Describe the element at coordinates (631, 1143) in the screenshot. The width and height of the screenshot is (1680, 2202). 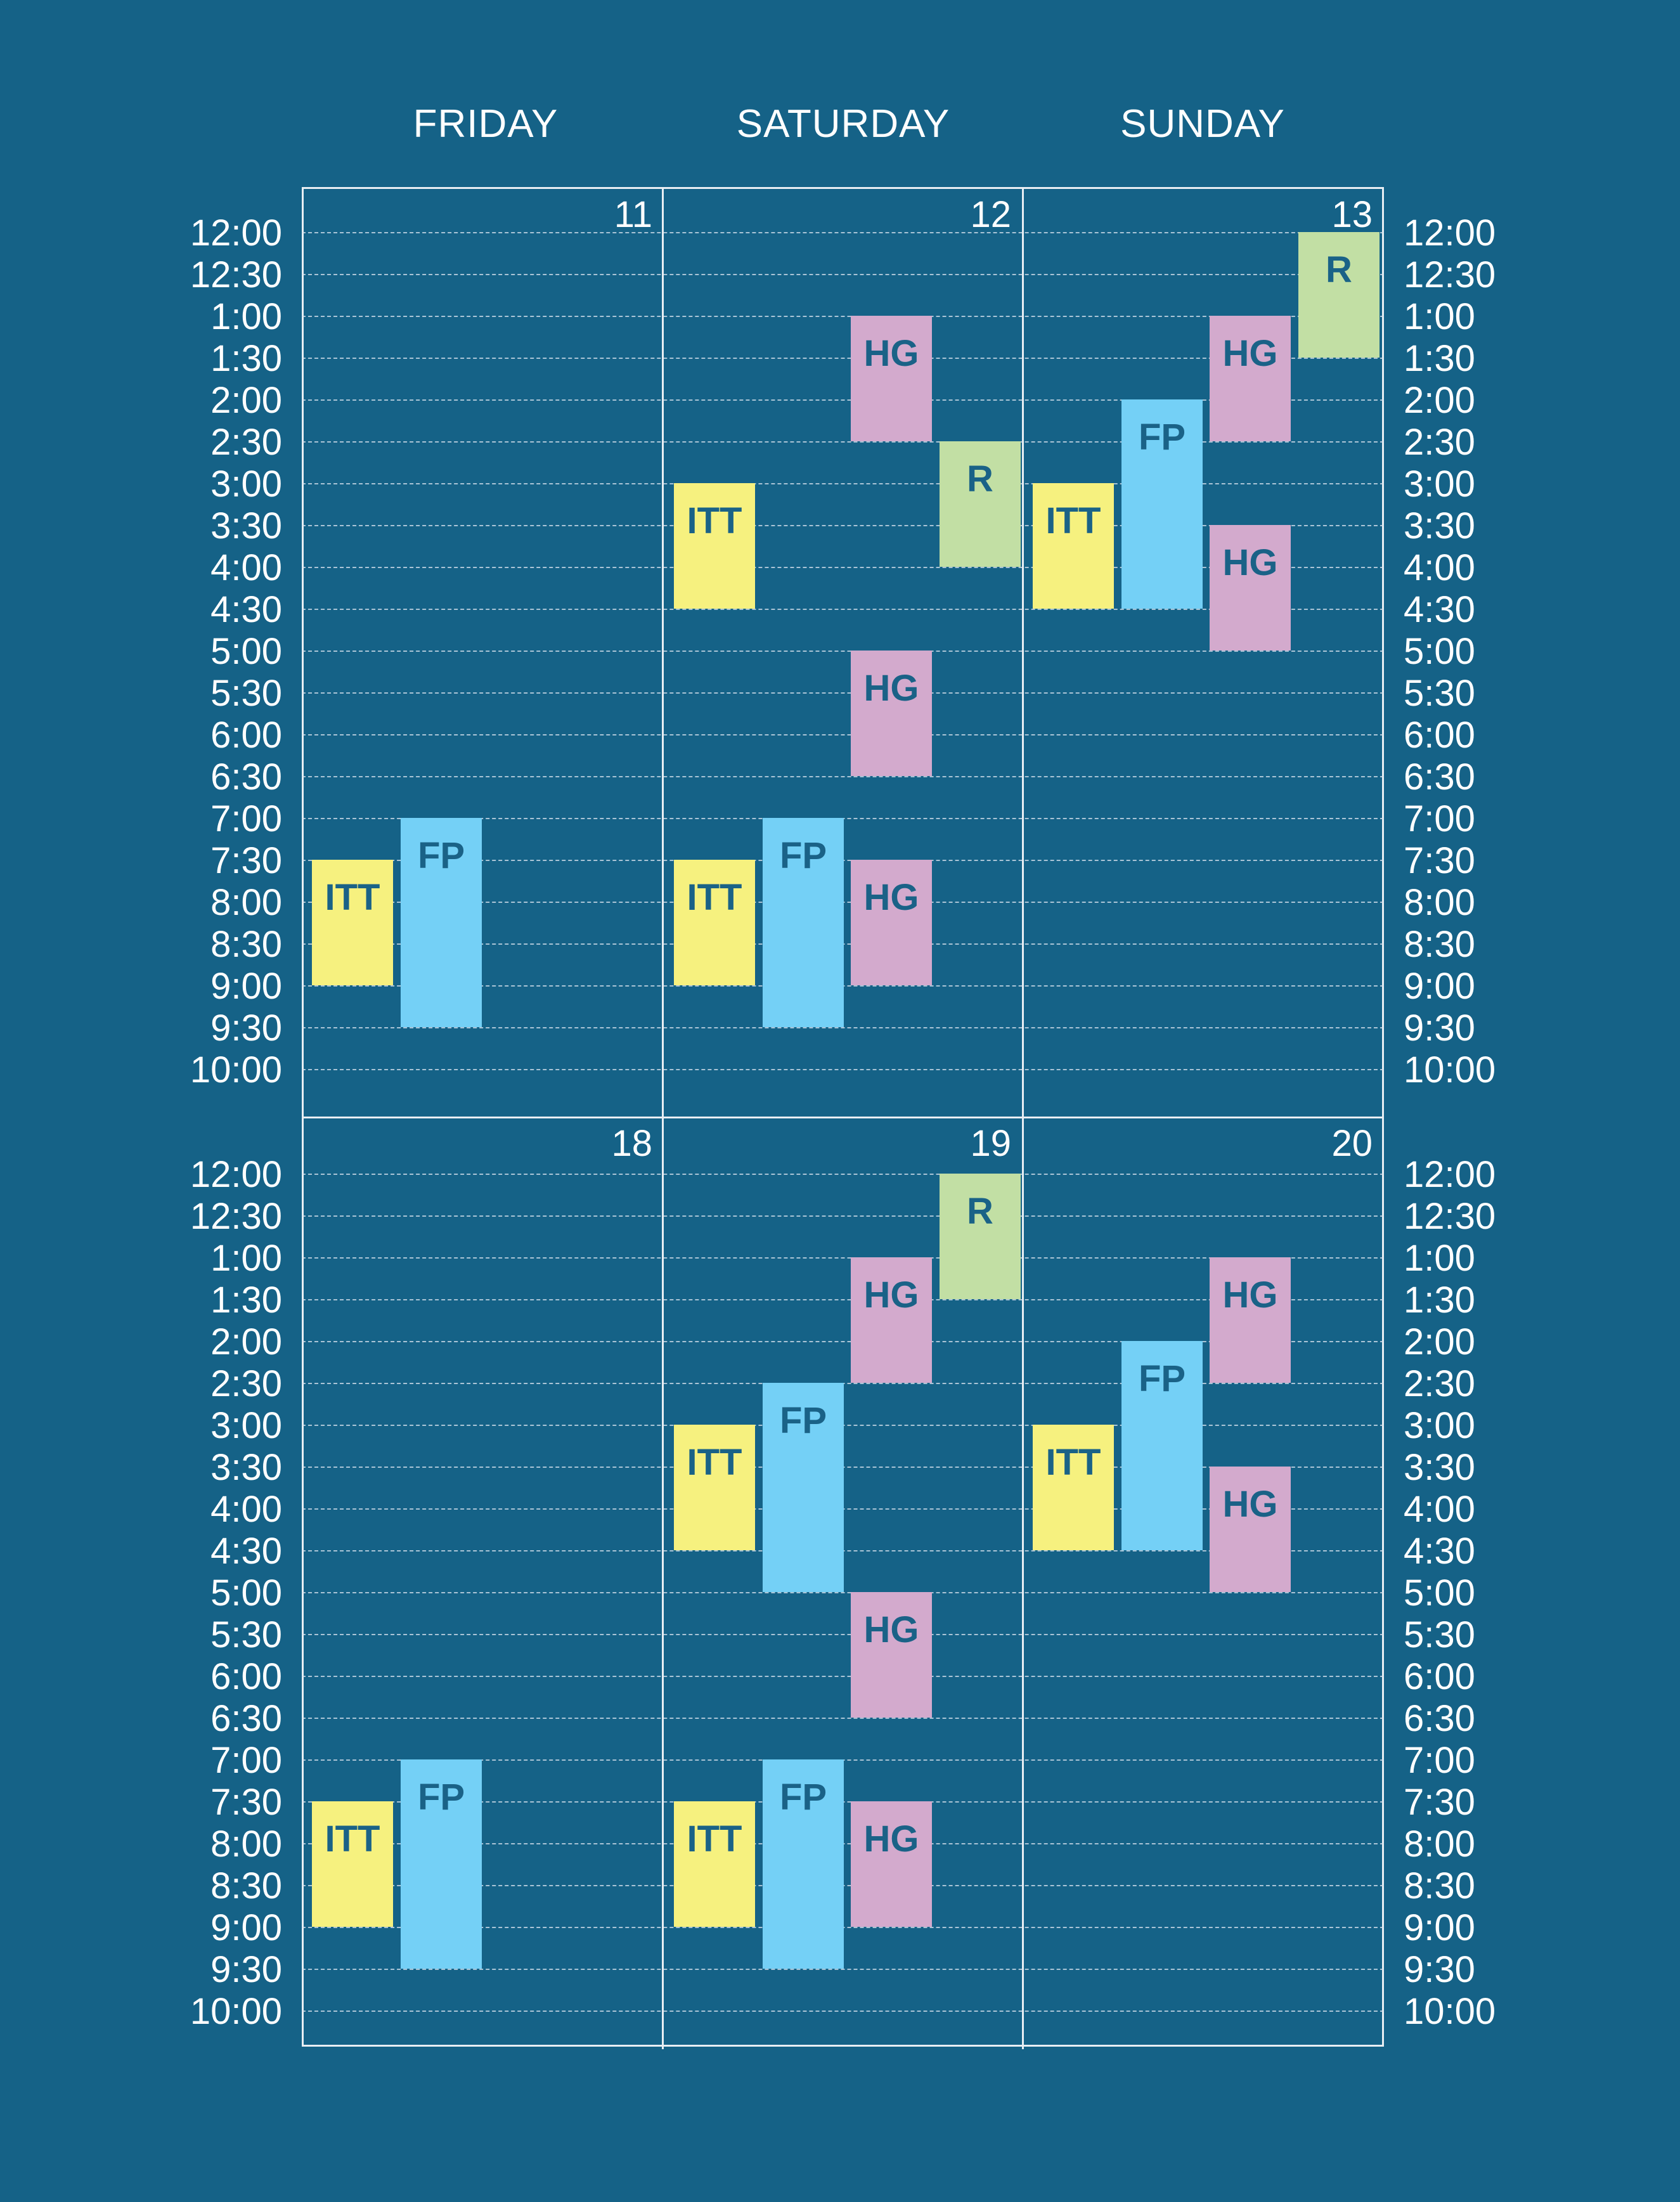
I see `date-number: 18` at that location.